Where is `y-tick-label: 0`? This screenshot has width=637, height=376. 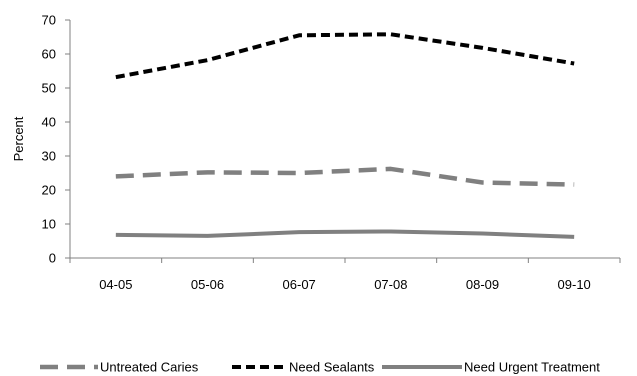
y-tick-label: 0 is located at coordinates (52, 258).